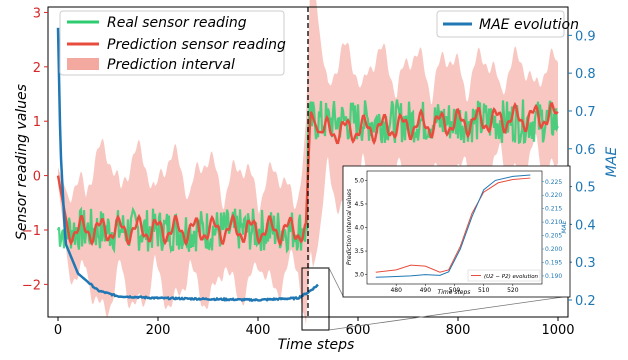  I want to click on legend-interval-swatch, so click(83, 64).